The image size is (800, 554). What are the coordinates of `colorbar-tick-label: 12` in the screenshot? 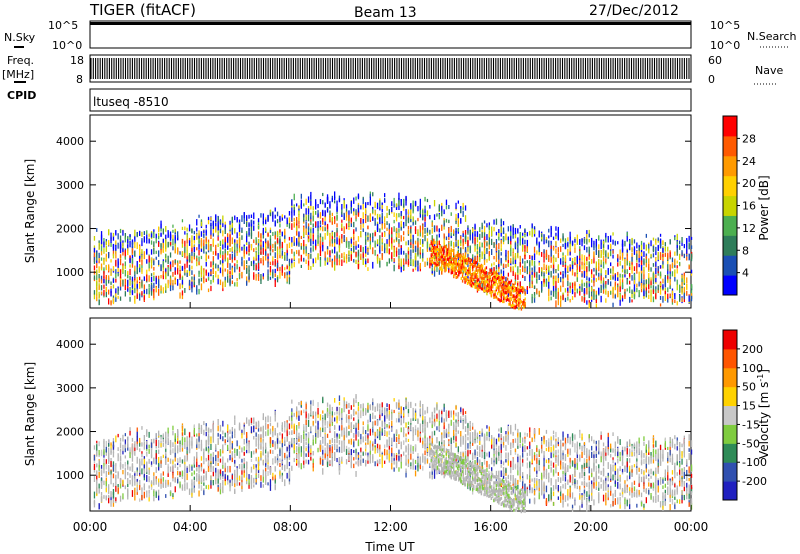 It's located at (749, 228).